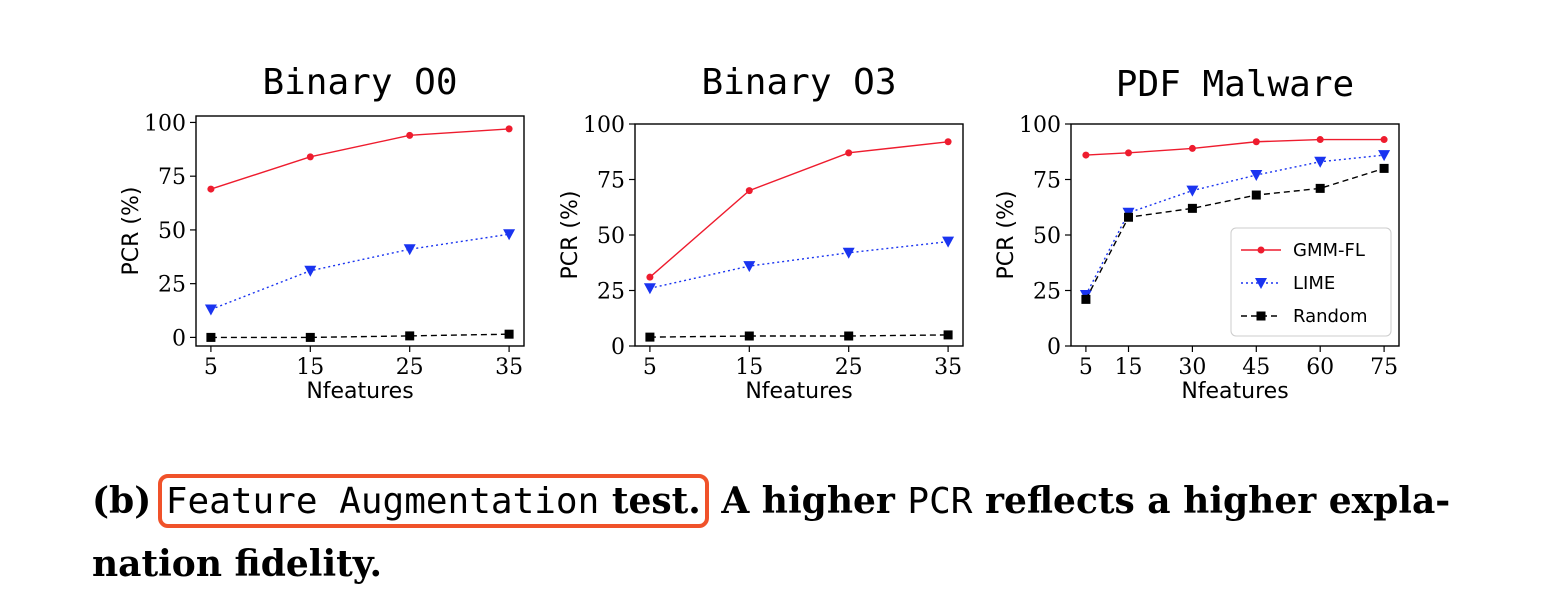 The width and height of the screenshot is (1548, 606). Describe the element at coordinates (359, 82) in the screenshot. I see `chart-title: Binary O0` at that location.